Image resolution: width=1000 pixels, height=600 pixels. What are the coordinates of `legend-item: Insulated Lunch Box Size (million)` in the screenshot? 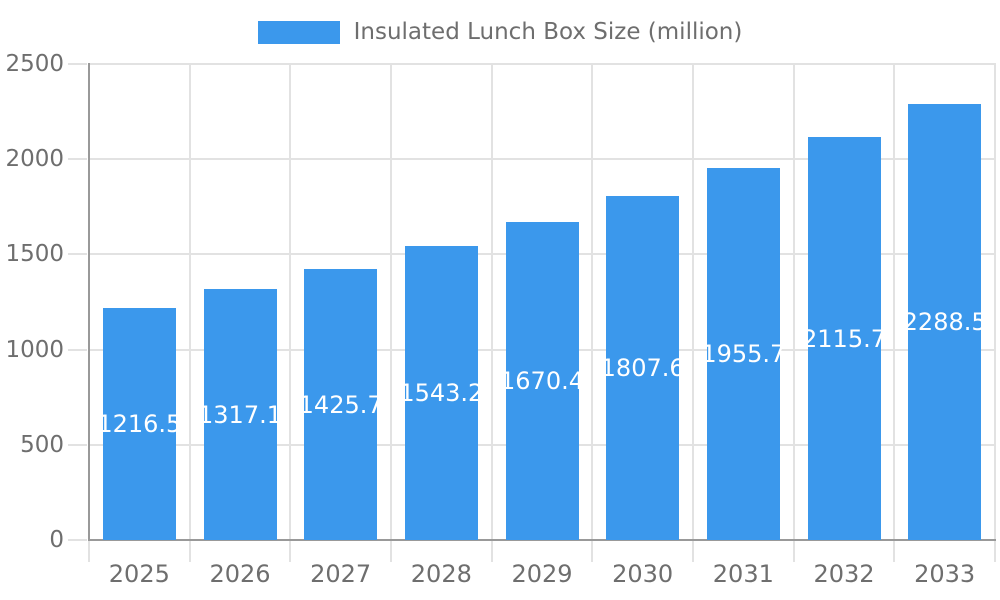 It's located at (500, 32).